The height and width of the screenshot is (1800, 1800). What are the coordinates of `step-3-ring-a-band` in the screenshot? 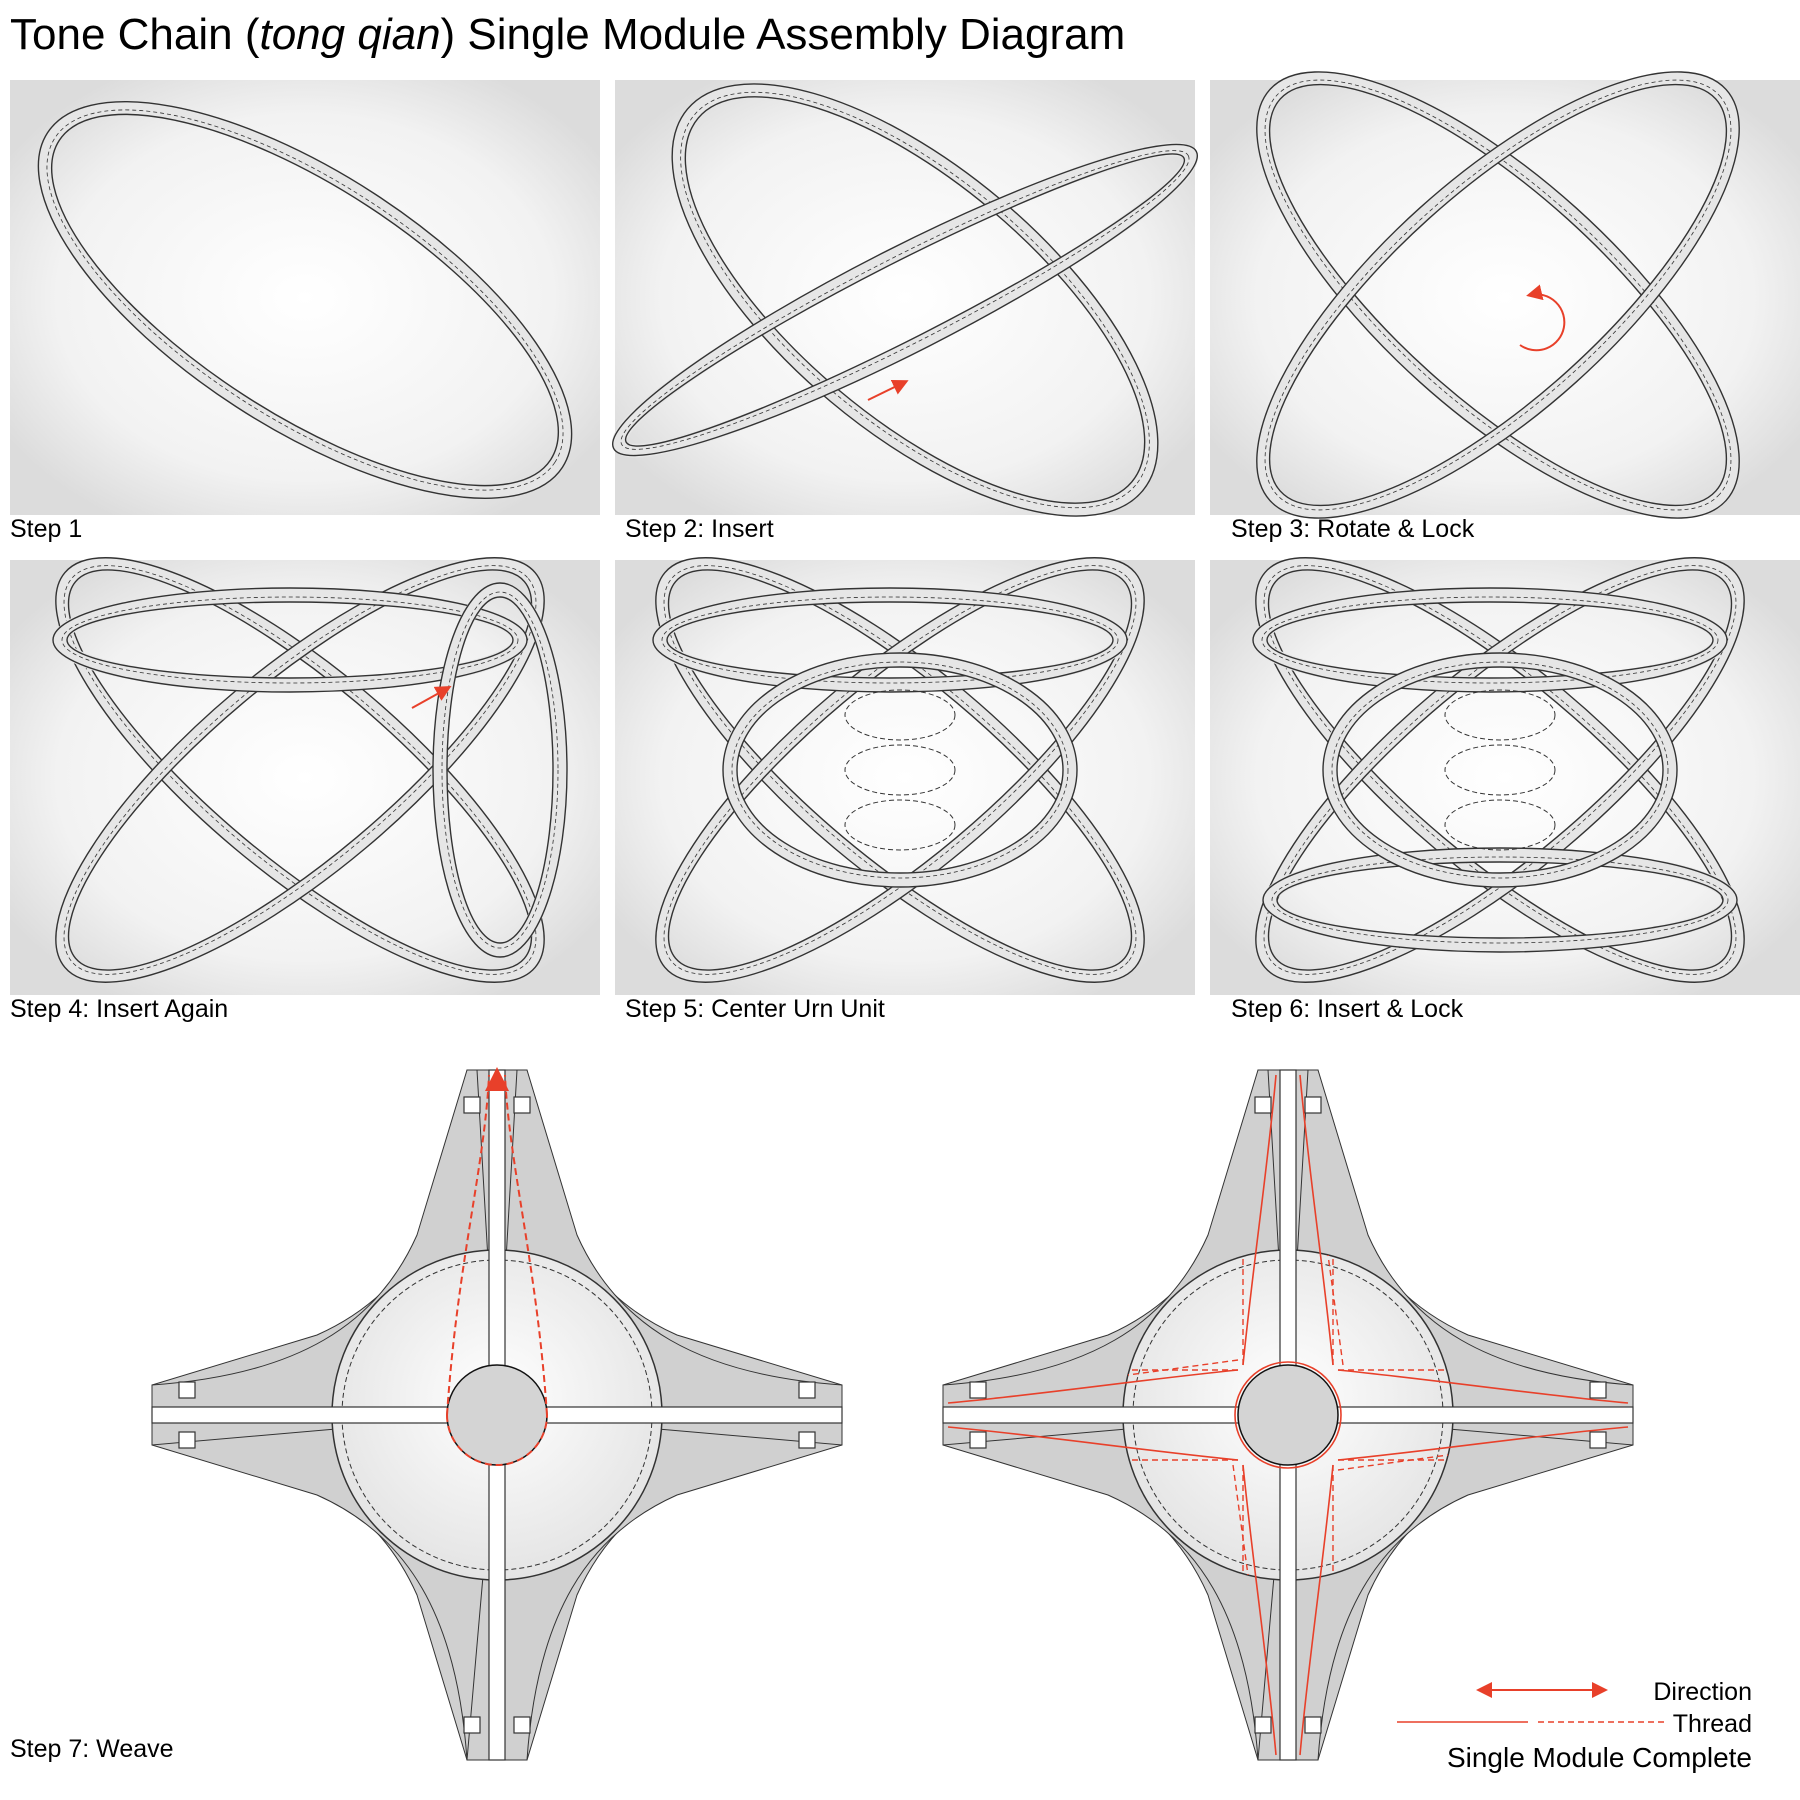 It's located at (1498, 295).